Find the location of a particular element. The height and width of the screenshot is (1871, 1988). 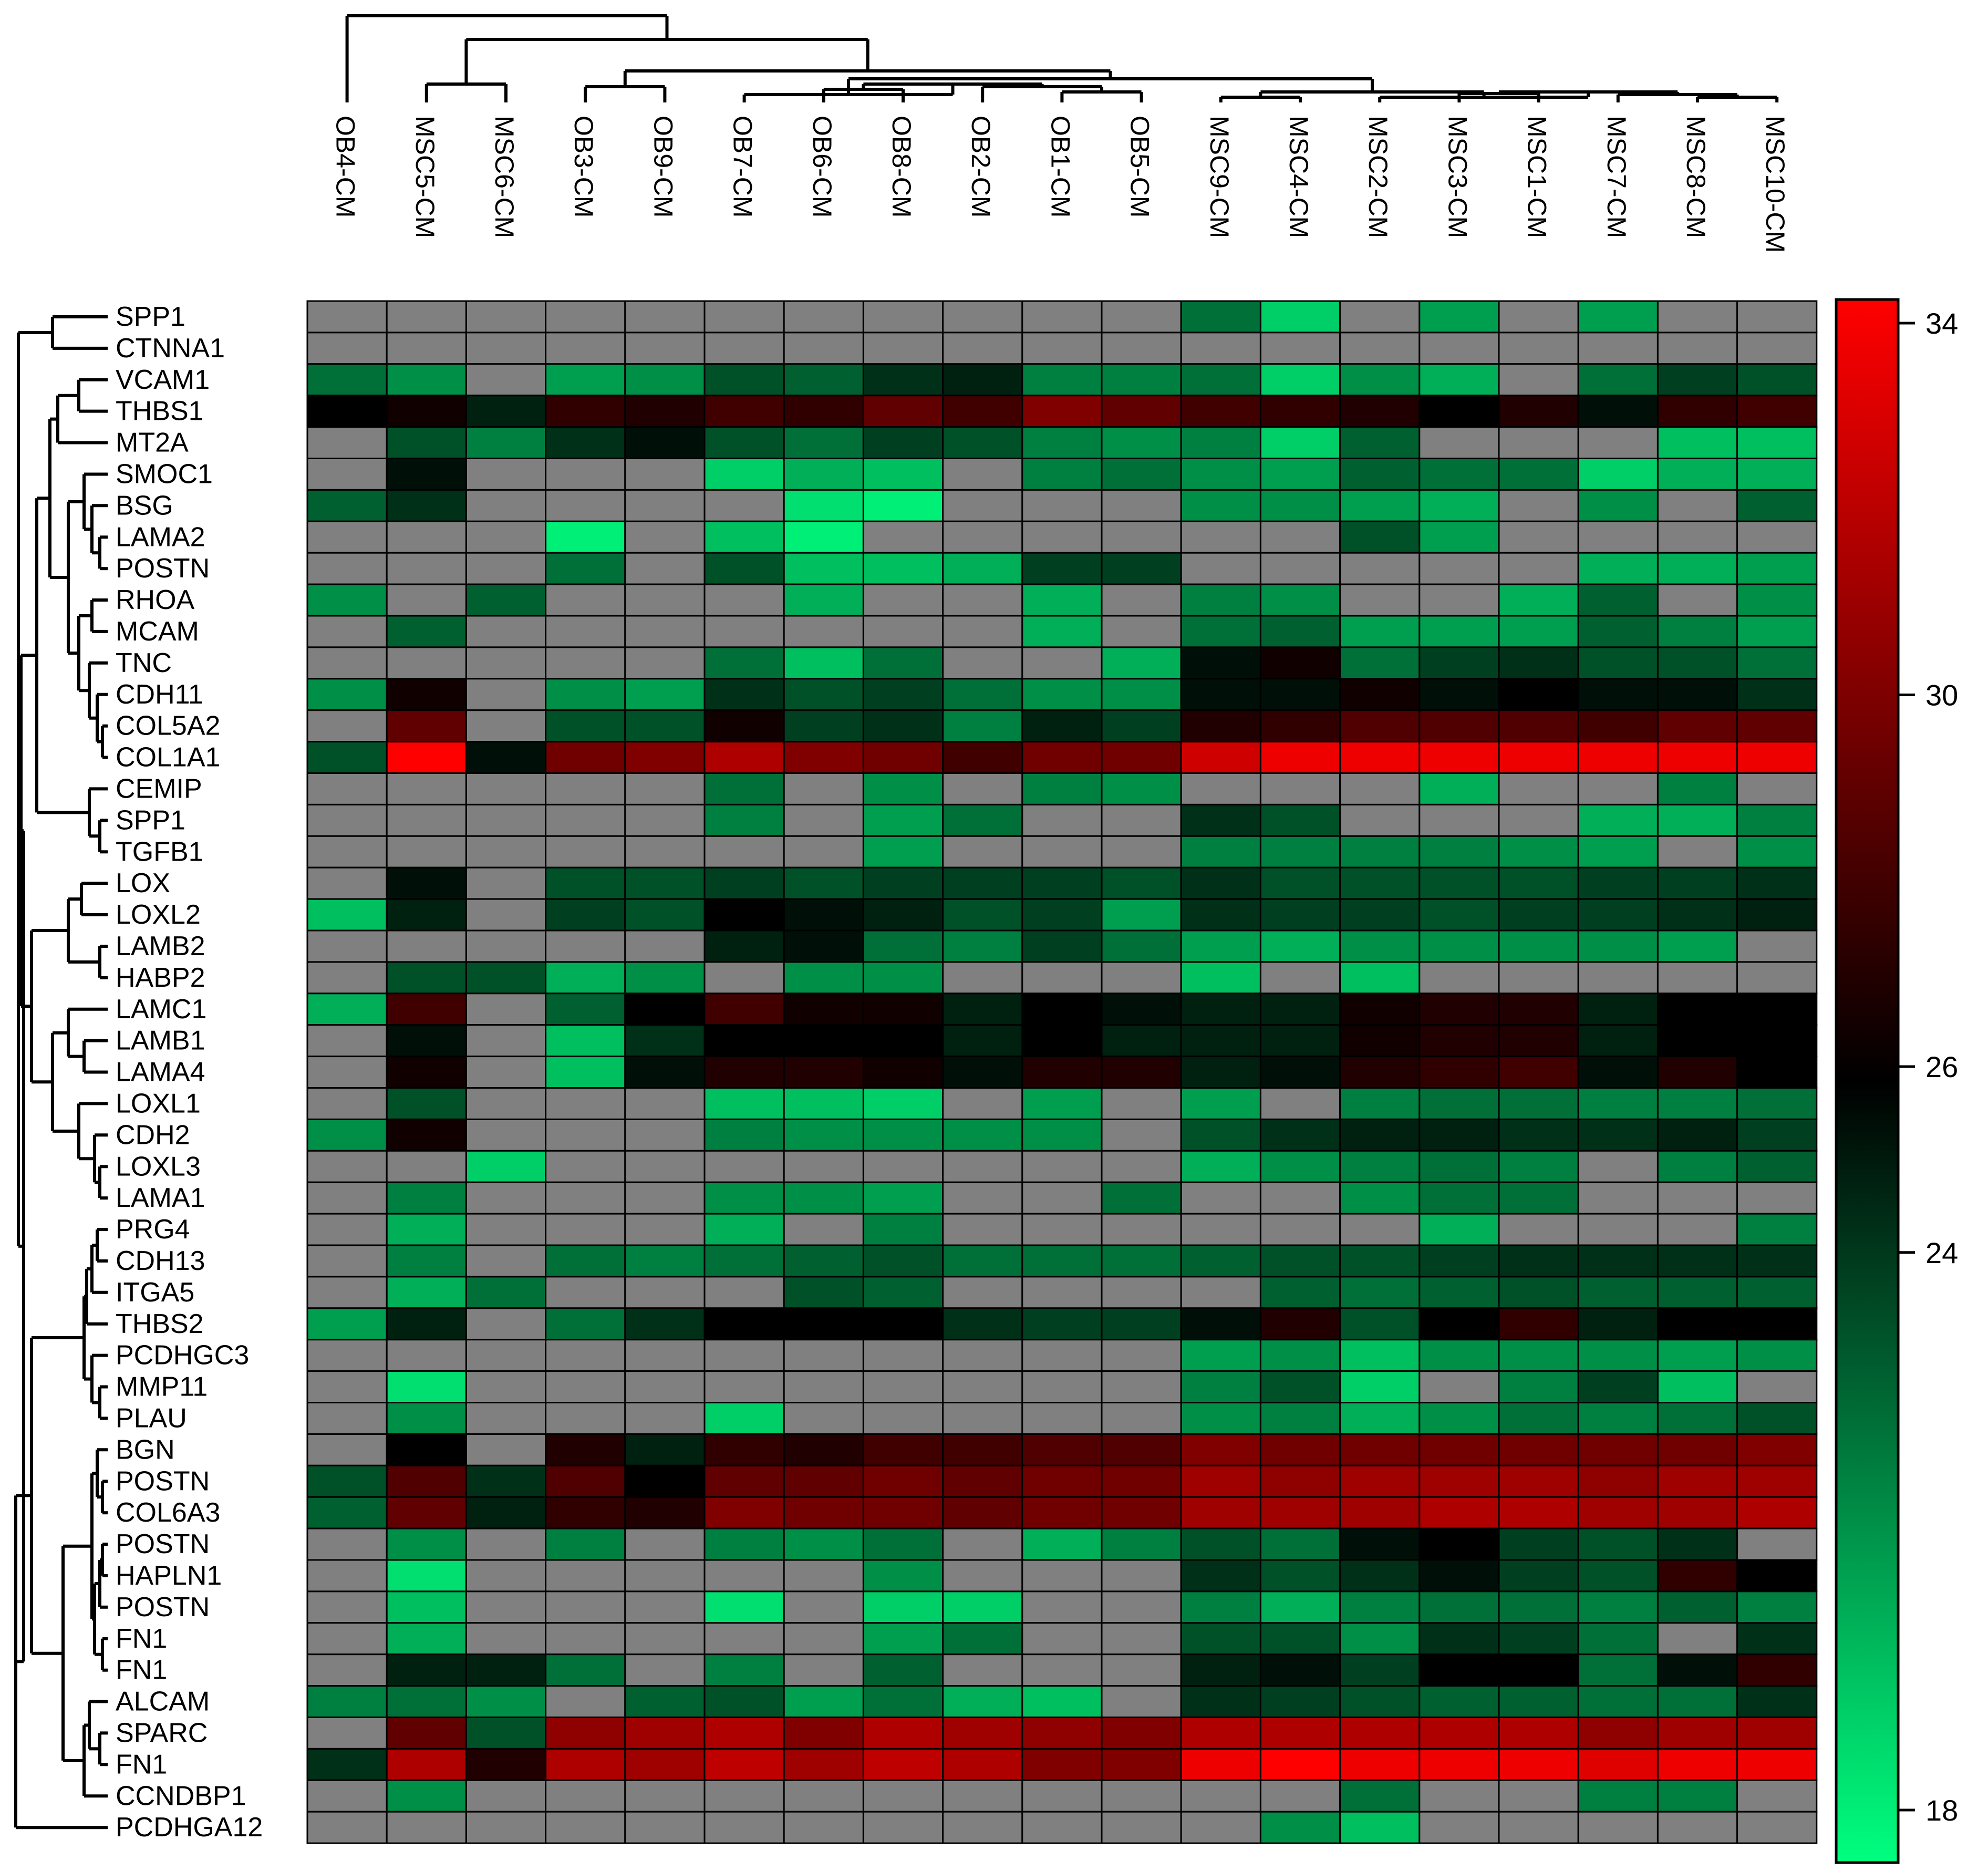

row-label: SPP1 is located at coordinates (150, 820).